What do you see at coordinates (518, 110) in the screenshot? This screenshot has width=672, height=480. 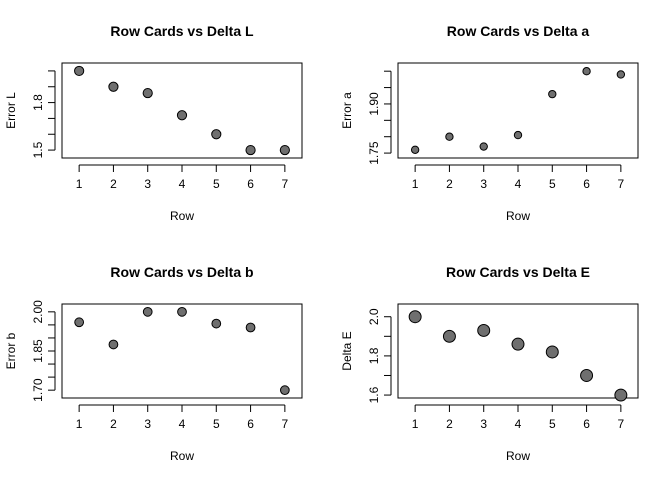 I see `chart-2-plot-frame` at bounding box center [518, 110].